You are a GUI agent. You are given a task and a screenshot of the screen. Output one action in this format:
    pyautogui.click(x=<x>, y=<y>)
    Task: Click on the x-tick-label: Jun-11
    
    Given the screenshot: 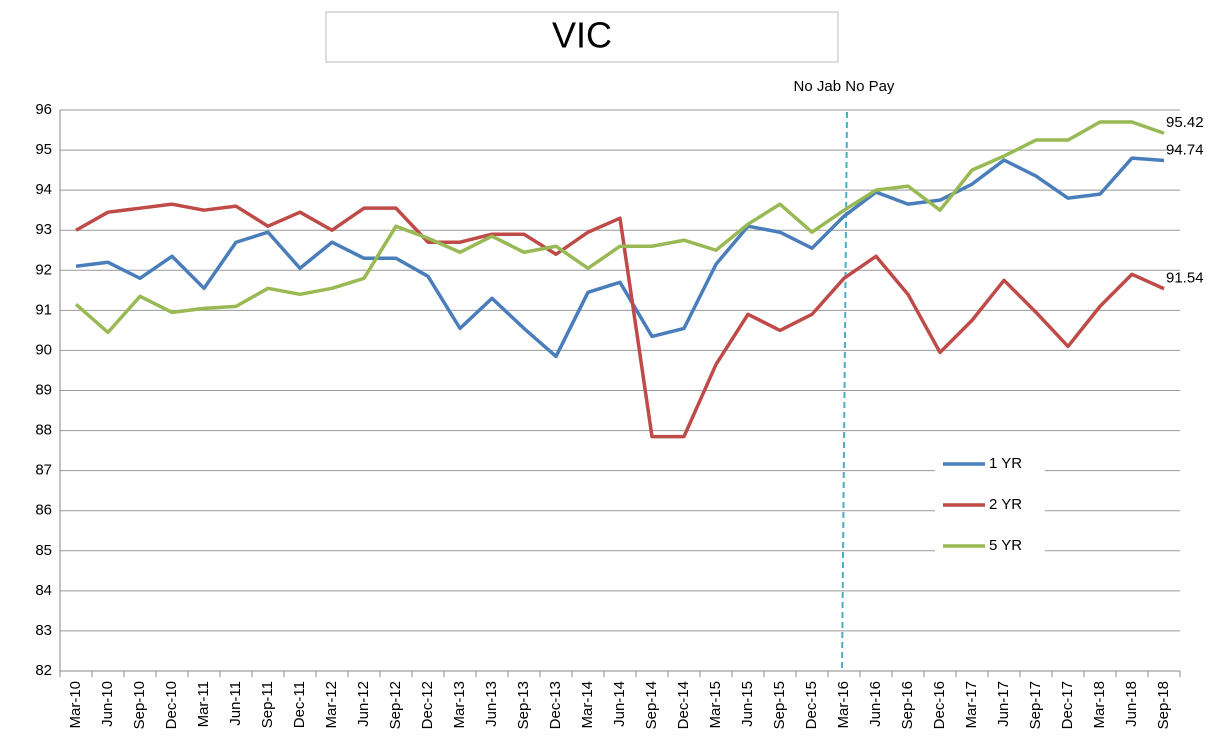 What is the action you would take?
    pyautogui.click(x=235, y=703)
    